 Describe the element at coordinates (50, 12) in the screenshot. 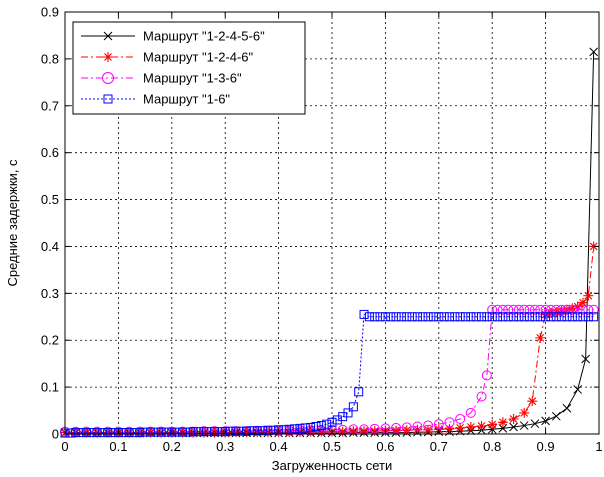

I see `y-tick-label: 0.9` at that location.